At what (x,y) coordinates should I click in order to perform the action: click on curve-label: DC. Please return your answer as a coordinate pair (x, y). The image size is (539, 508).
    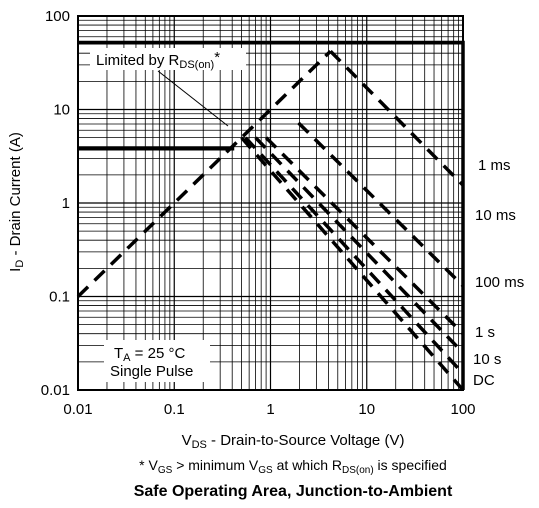
    Looking at the image, I should click on (484, 380).